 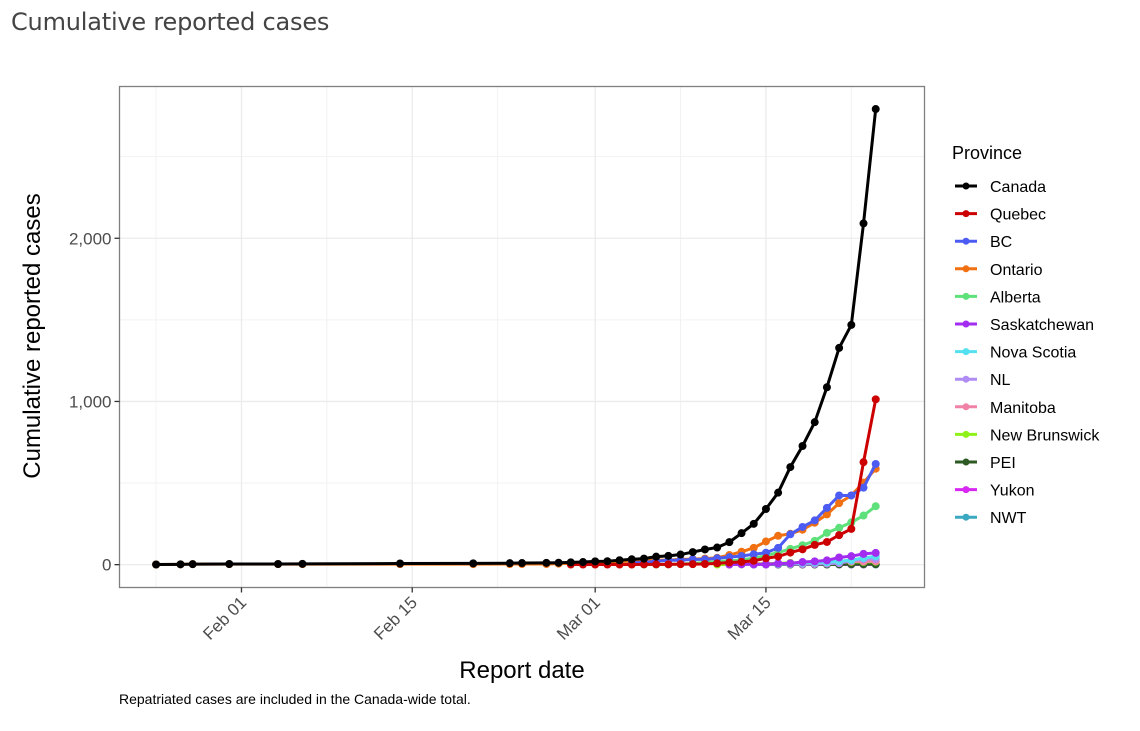 What do you see at coordinates (487, 615) in the screenshot?
I see `x-axis: Feb 01 Feb 15 Mar 01 Mar 15` at bounding box center [487, 615].